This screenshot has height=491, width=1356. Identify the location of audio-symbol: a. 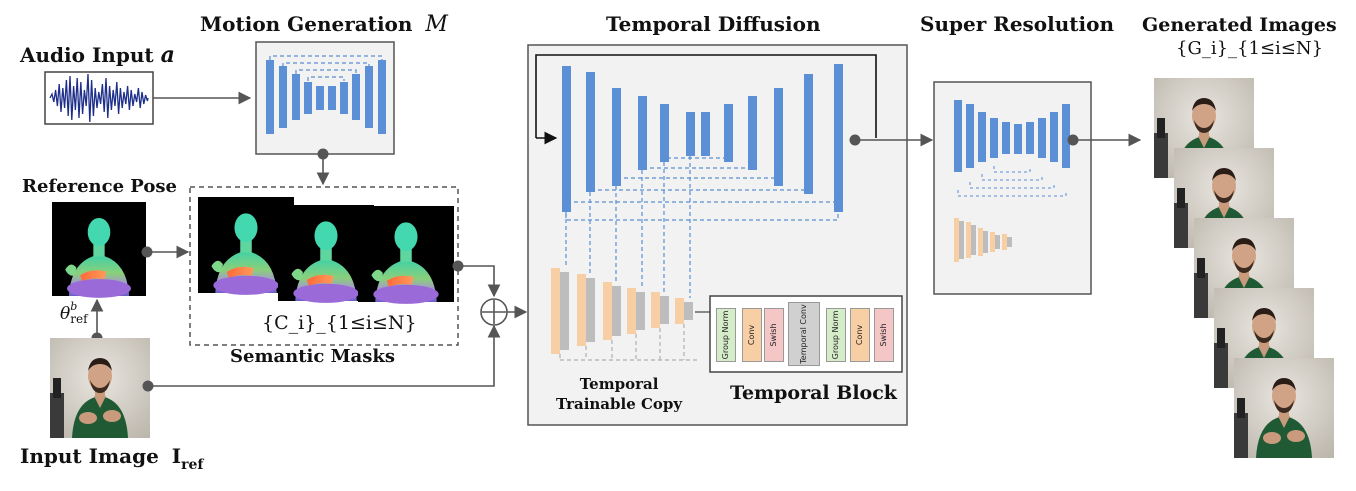
(167, 55).